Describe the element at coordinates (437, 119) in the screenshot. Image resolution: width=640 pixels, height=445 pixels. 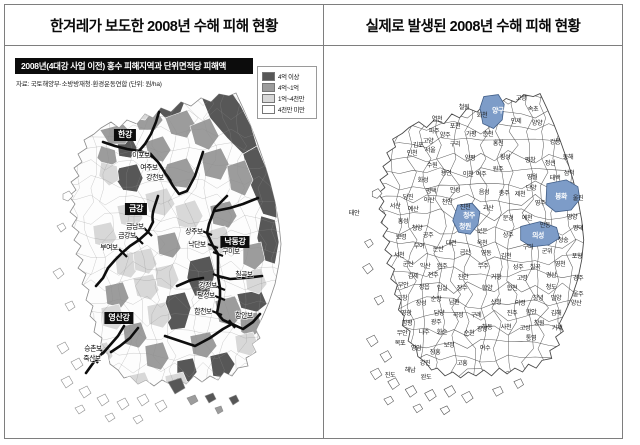
I see `district-label-연천: 연천` at that location.